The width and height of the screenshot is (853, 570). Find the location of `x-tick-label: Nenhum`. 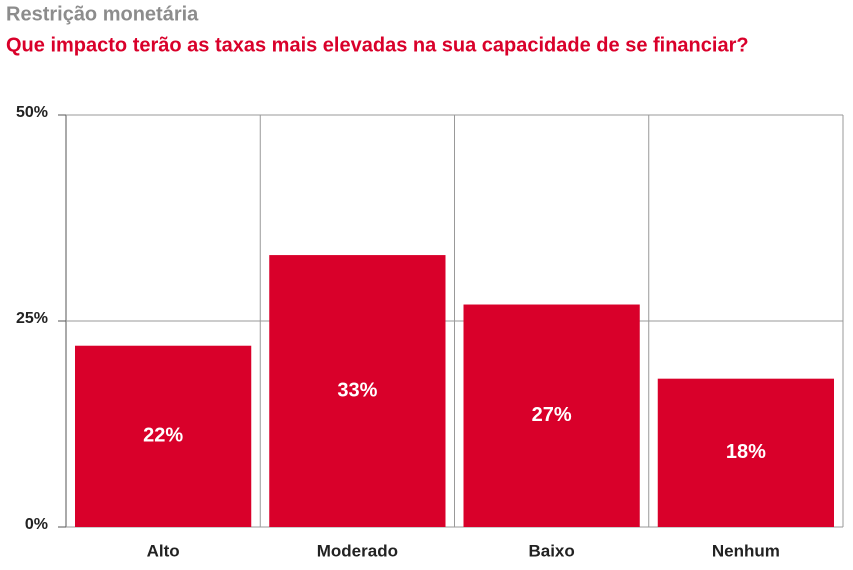

x-tick-label: Nenhum is located at coordinates (746, 550).